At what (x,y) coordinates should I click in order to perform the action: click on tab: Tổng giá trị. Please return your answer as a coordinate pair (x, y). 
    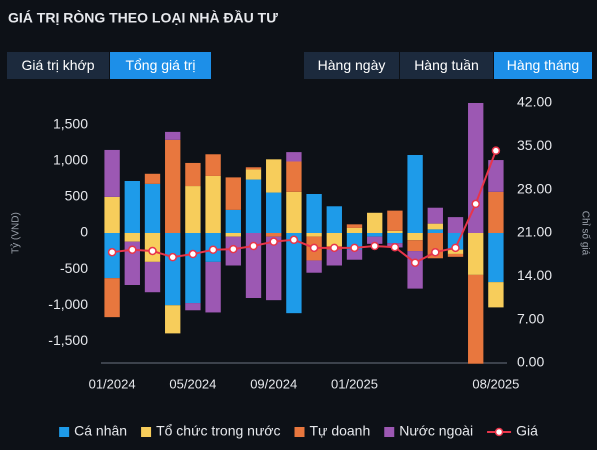
    Looking at the image, I should click on (160, 65).